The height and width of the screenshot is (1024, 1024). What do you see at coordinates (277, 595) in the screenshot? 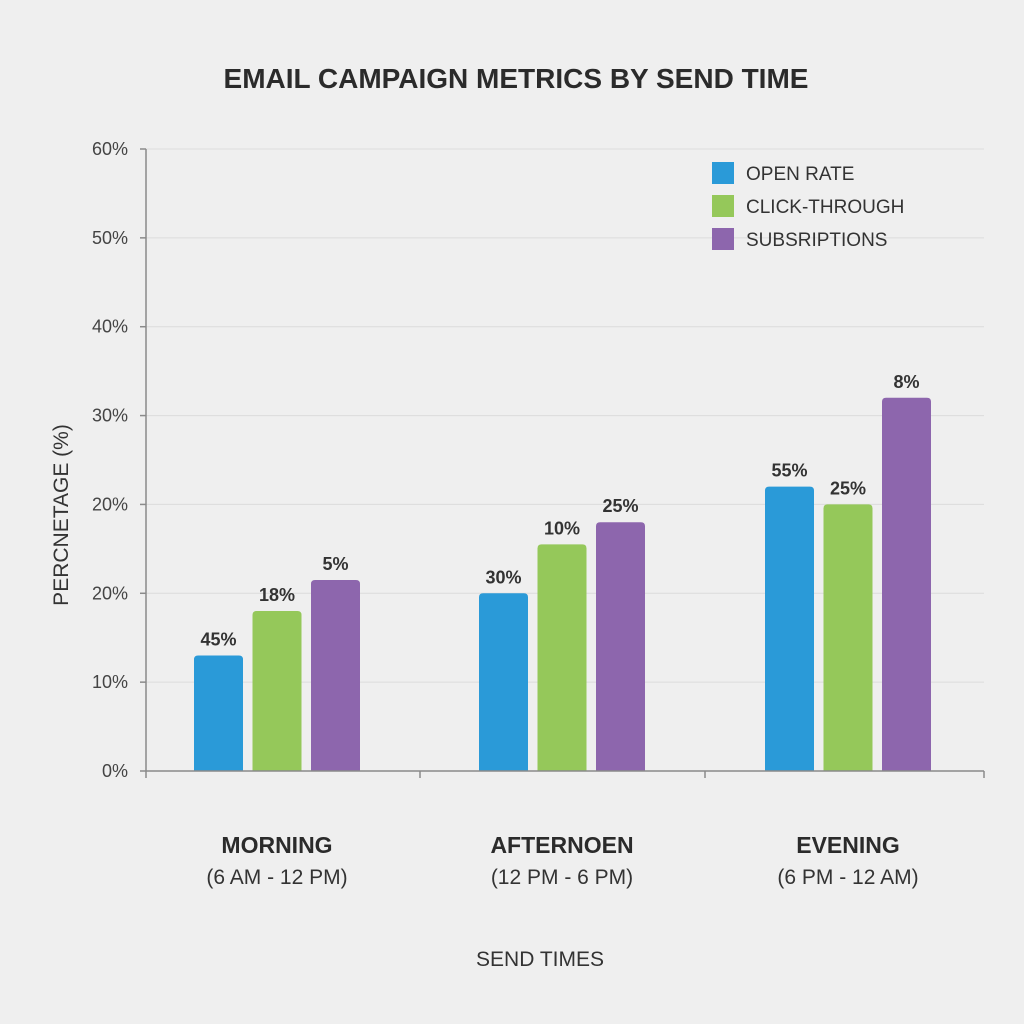
I see `data-label: 18%` at bounding box center [277, 595].